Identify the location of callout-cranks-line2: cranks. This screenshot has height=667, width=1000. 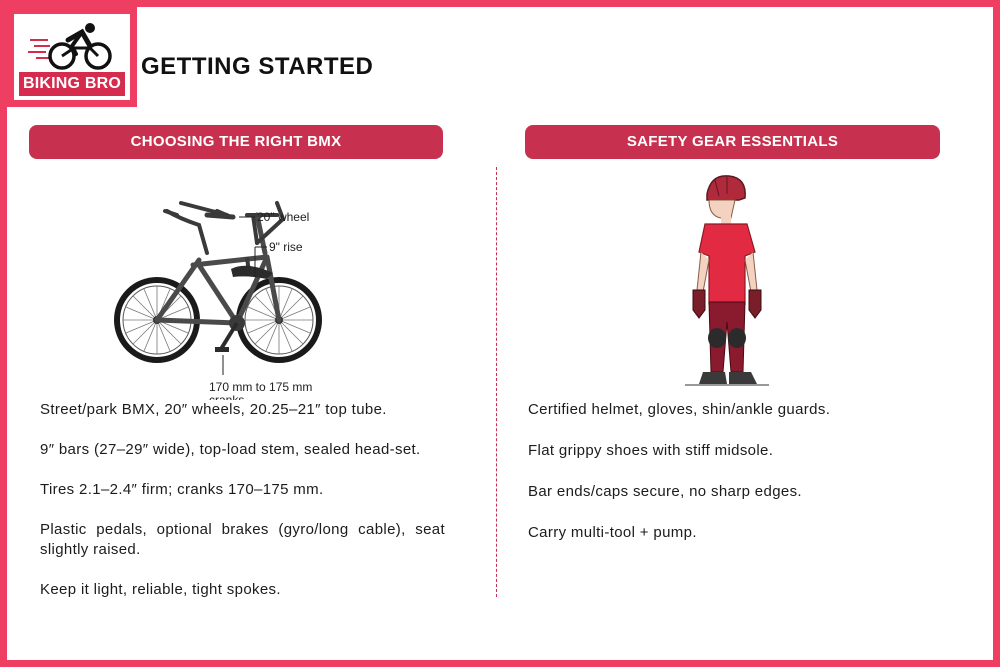
(226, 396).